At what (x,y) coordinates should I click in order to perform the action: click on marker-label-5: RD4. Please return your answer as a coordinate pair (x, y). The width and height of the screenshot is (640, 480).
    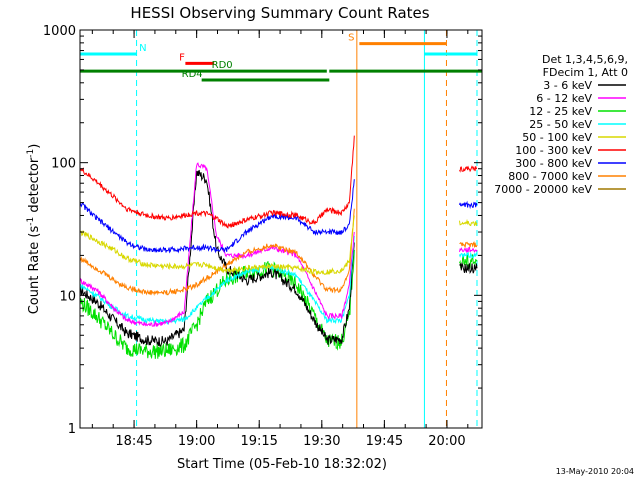
    Looking at the image, I should click on (192, 74).